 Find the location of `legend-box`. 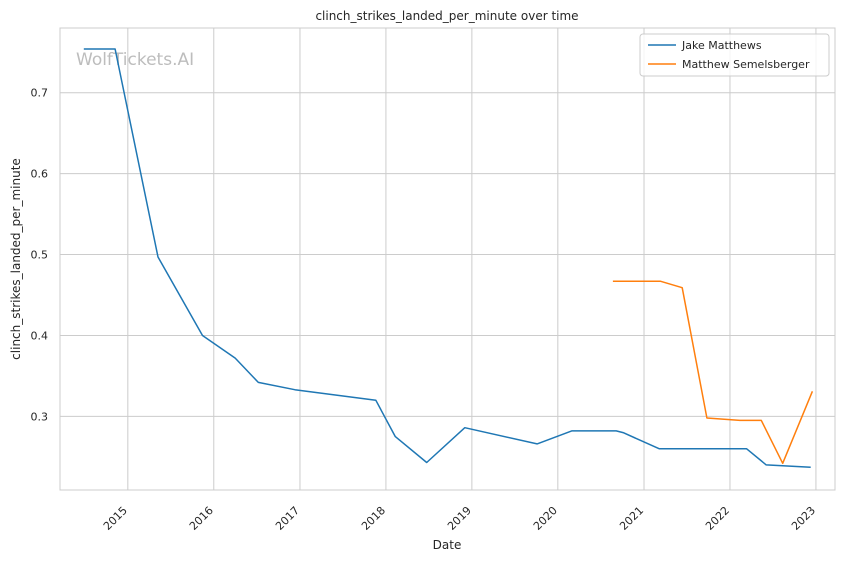

legend-box is located at coordinates (734, 55).